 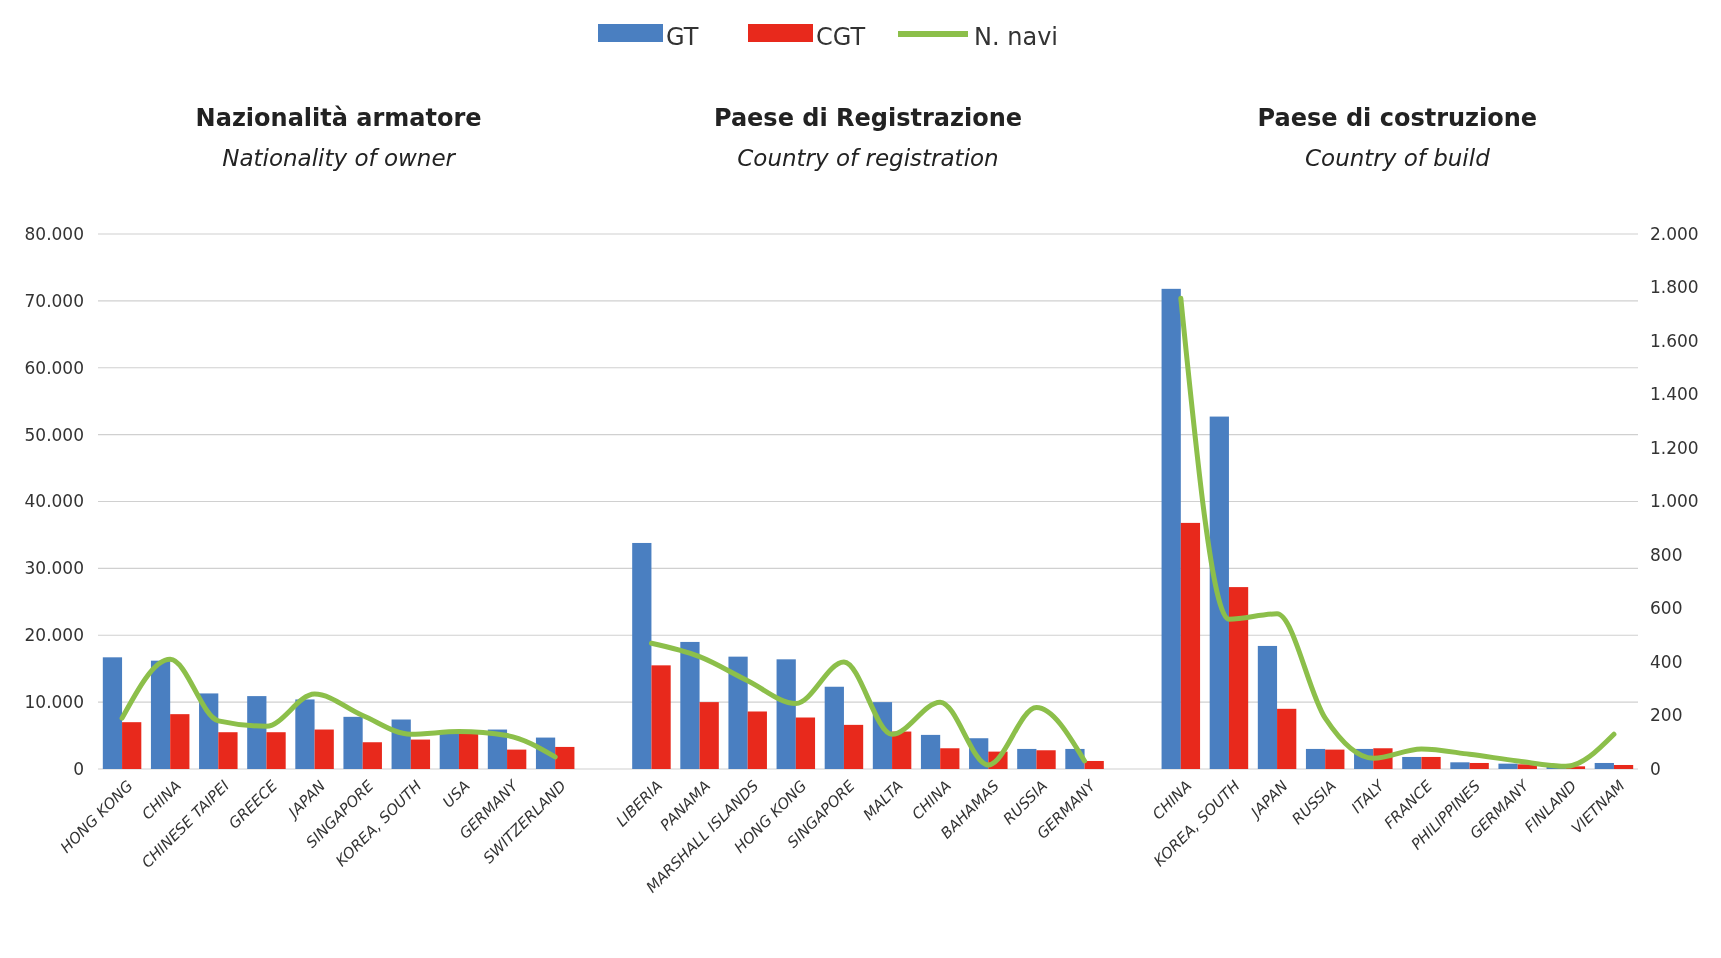 I want to click on y2-tick-label: 1.000, so click(x=1674, y=501).